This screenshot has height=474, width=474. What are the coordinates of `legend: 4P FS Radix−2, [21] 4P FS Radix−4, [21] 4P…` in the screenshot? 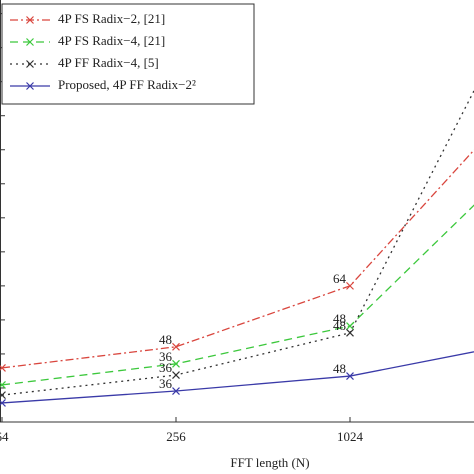 It's located at (128, 54).